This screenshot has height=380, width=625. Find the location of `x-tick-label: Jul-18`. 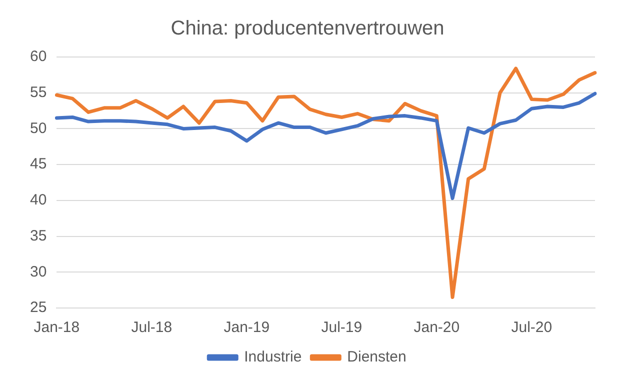

x-tick-label: Jul-18 is located at coordinates (151, 327).